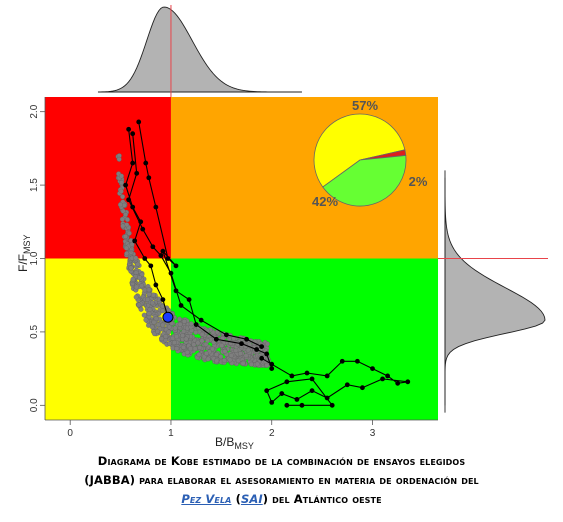 The height and width of the screenshot is (522, 563). What do you see at coordinates (281, 499) in the screenshot?
I see `caption-line-3: Pez Vela (SAI) del Atlántico oeste` at bounding box center [281, 499].